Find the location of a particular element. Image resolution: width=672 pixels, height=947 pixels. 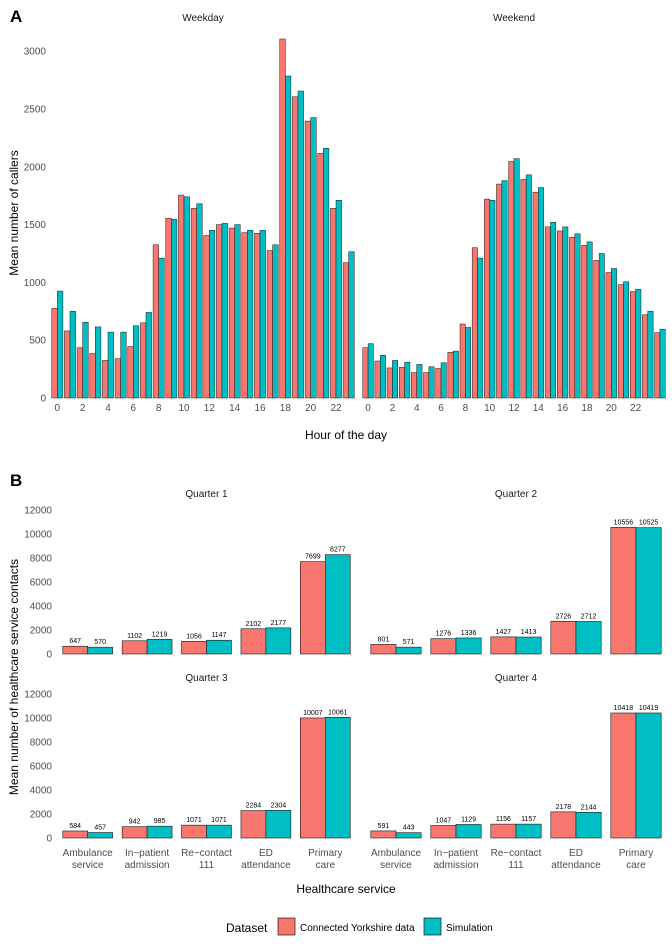

y-tick-label: 4000 is located at coordinates (41, 607).